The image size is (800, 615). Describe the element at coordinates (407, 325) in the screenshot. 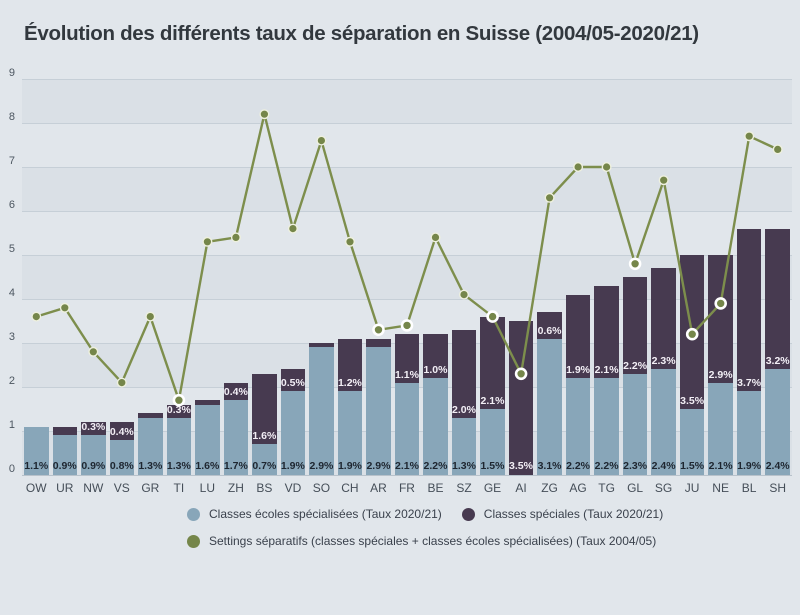

I see `line-dot-FR` at that location.